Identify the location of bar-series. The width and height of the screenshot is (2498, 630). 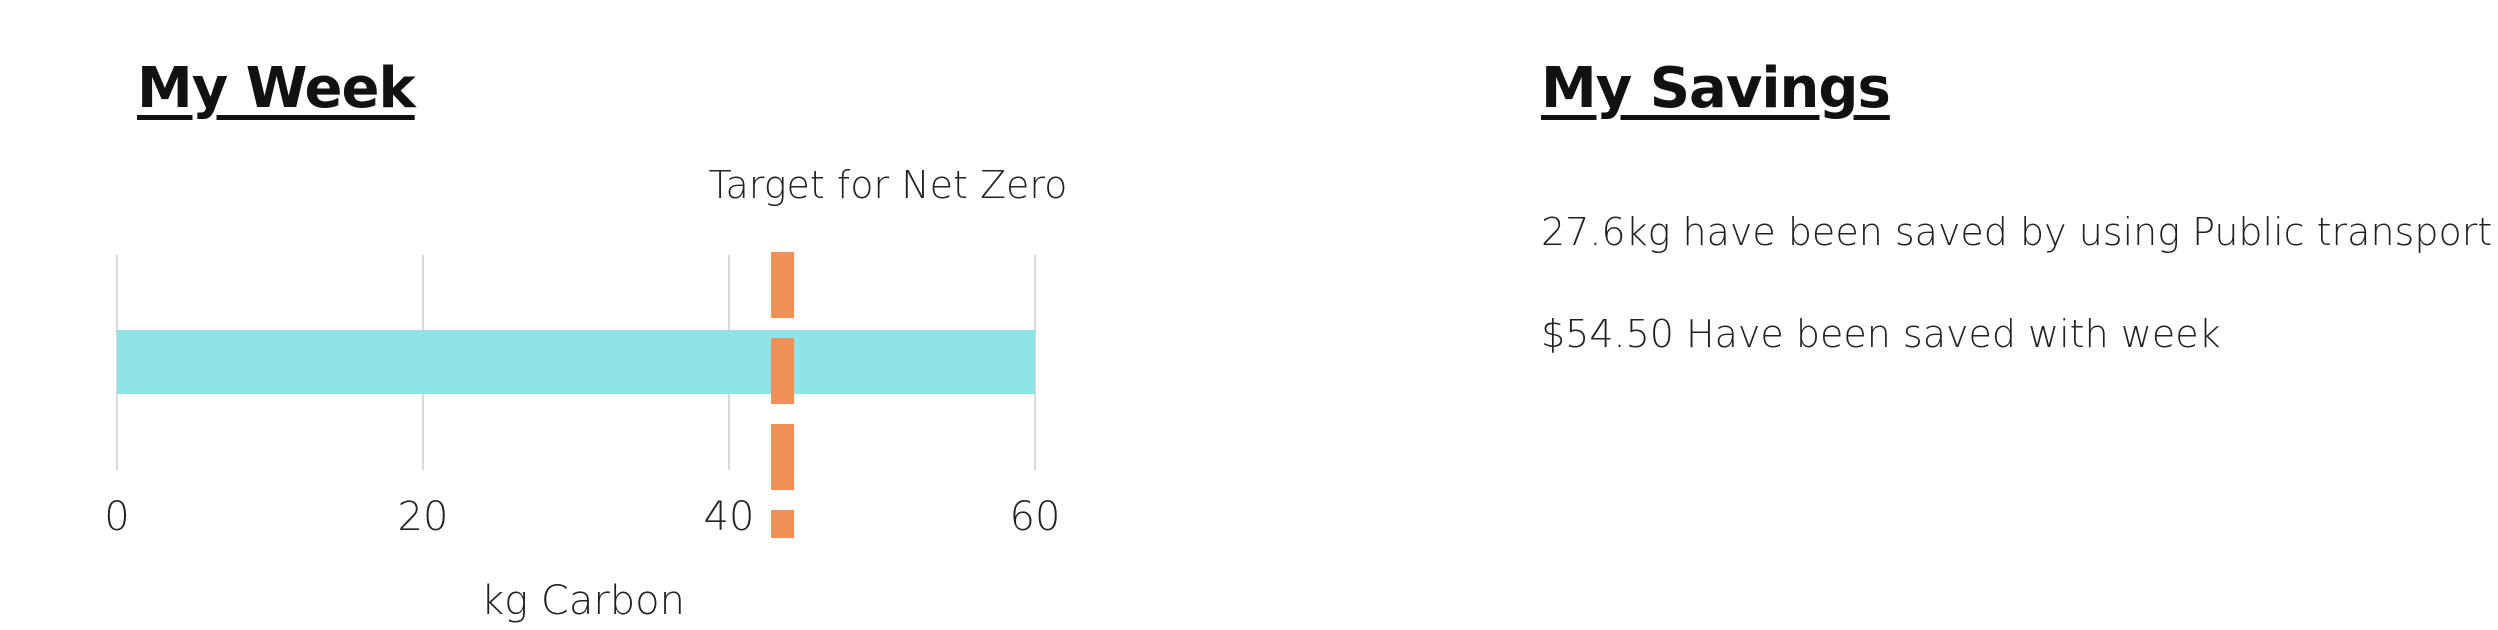
(576, 362).